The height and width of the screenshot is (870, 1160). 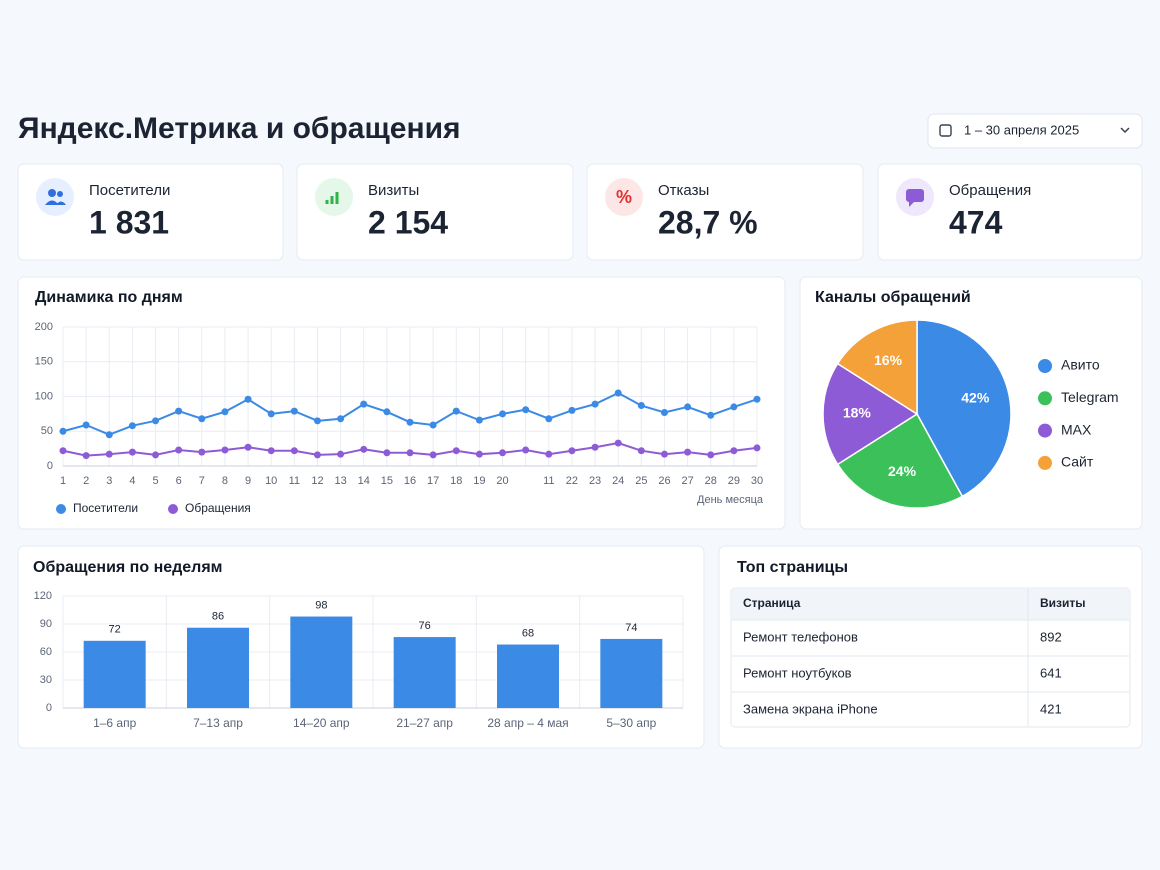 I want to click on x-tick-label: 9, so click(x=248, y=481).